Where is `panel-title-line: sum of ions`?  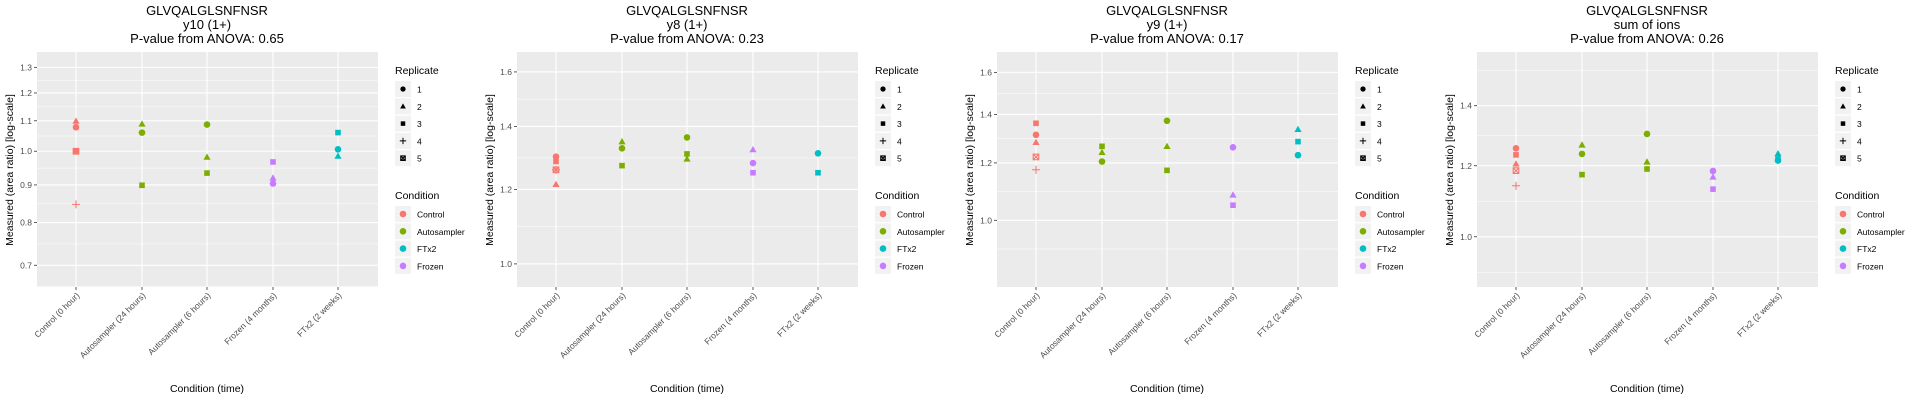
panel-title-line: sum of ions is located at coordinates (1647, 24).